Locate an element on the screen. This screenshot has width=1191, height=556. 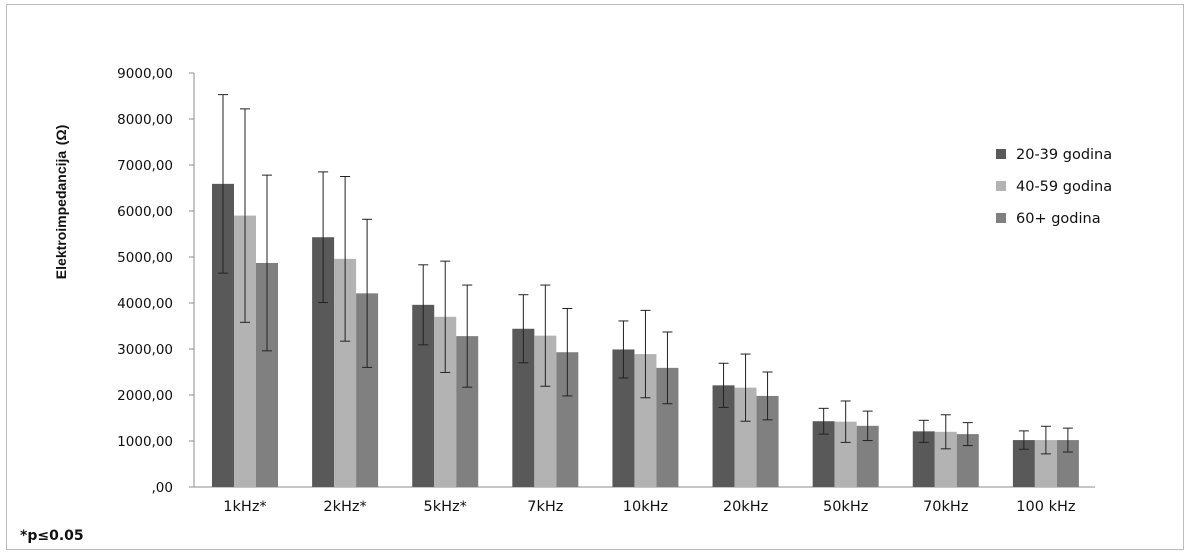
y-axis-unit: (Ω) is located at coordinates (61, 135).